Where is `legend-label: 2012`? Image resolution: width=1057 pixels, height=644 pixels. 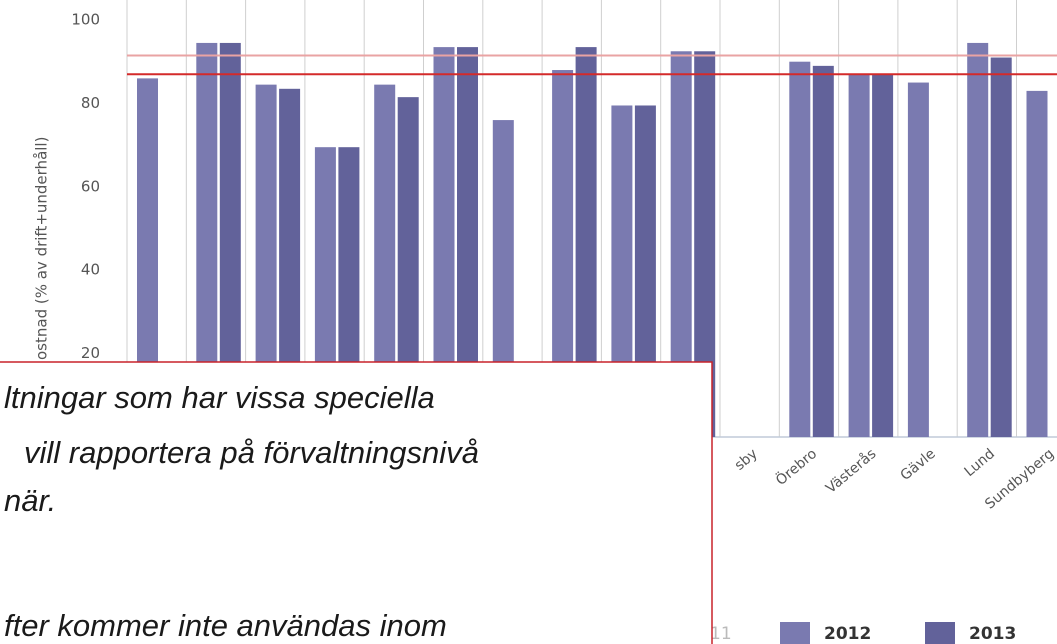 legend-label: 2012 is located at coordinates (847, 634).